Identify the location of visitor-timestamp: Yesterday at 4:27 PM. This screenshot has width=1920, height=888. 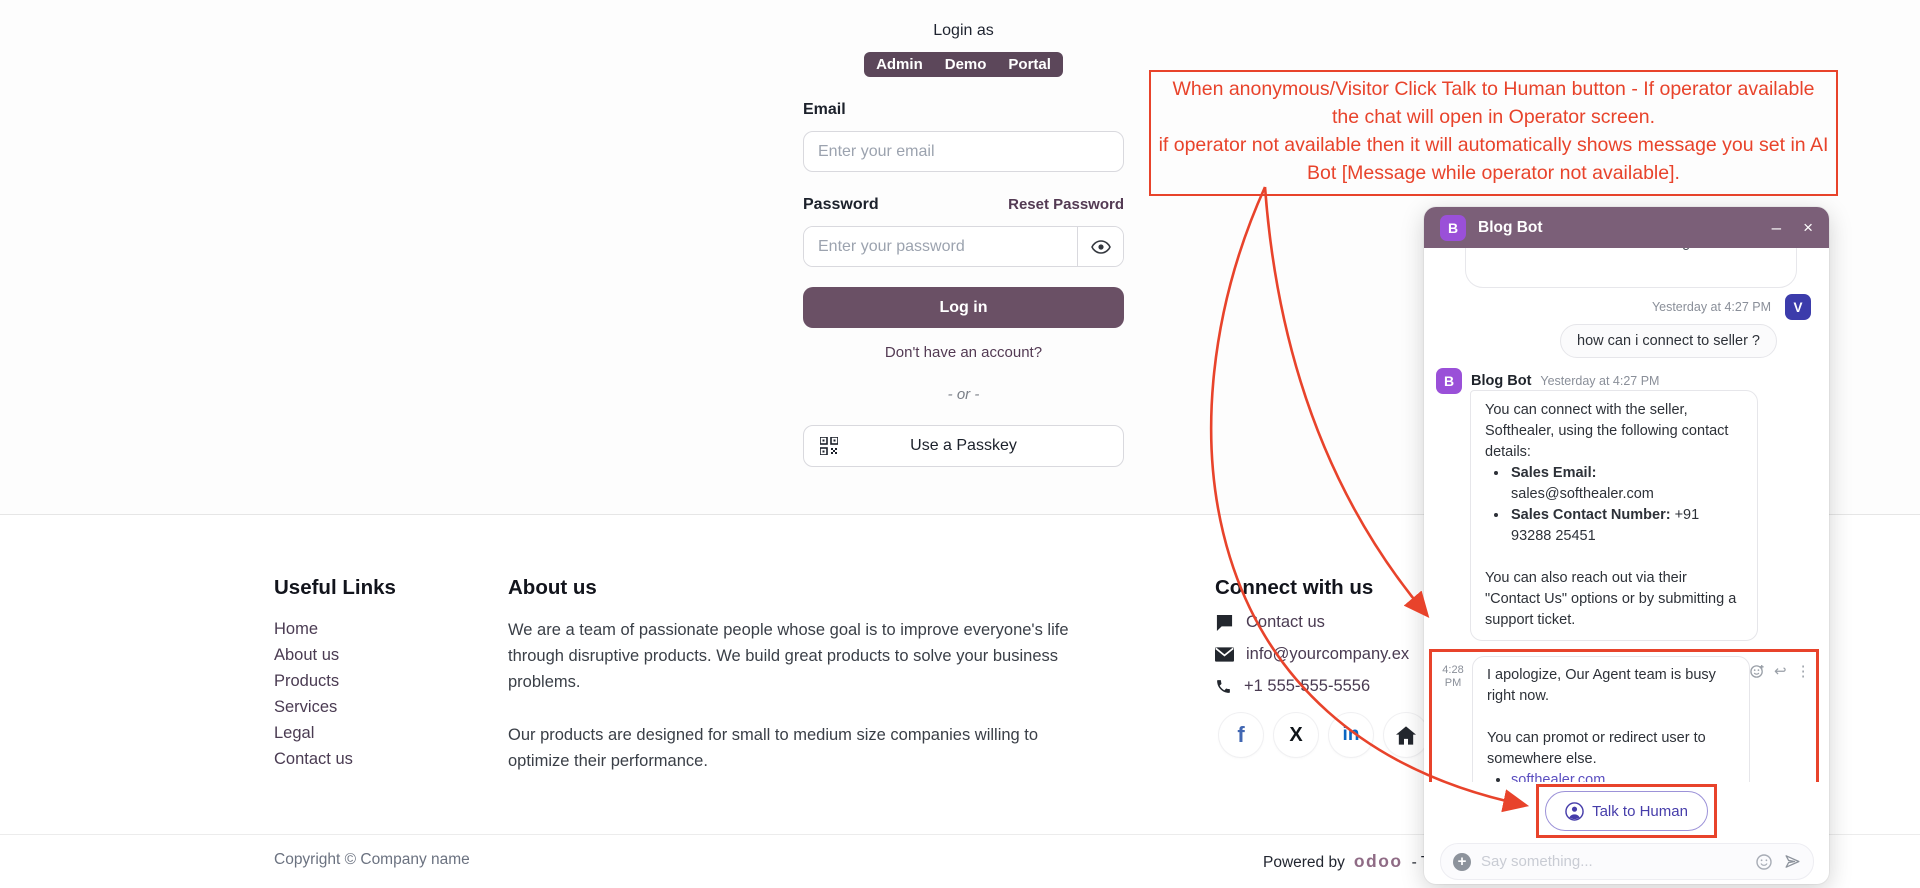
(1711, 307).